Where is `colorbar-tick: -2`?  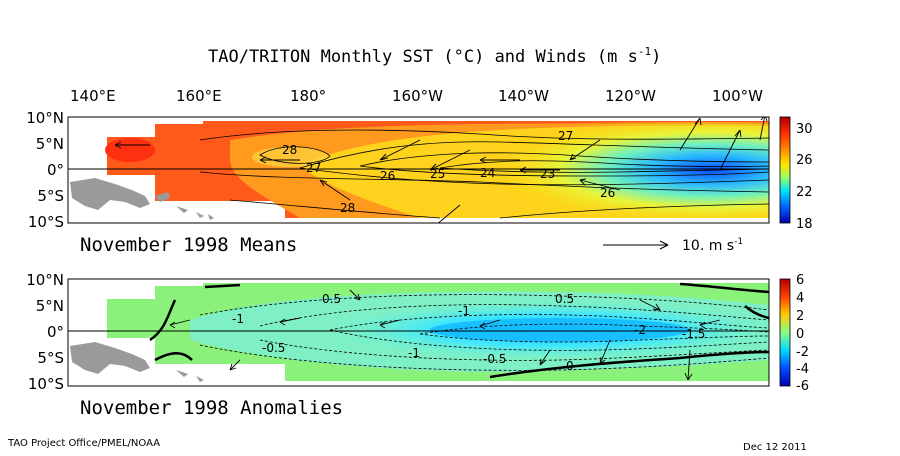 colorbar-tick: -2 is located at coordinates (802, 352).